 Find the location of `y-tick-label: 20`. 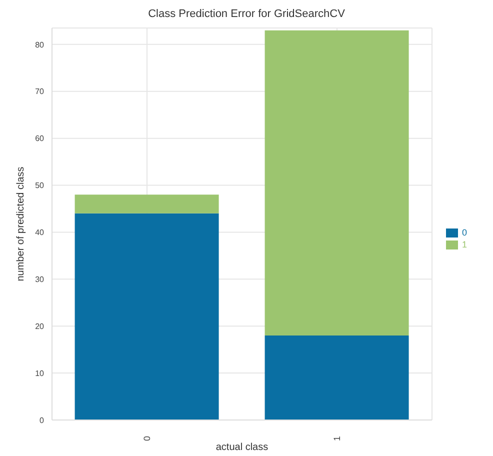

y-tick-label: 20 is located at coordinates (40, 326).